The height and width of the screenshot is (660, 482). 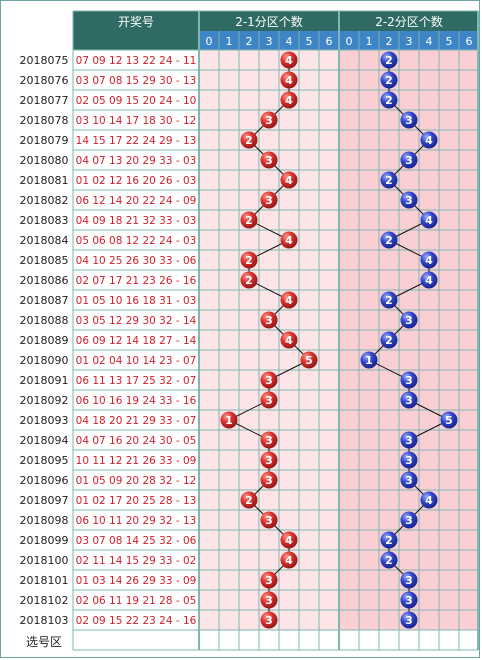 What do you see at coordinates (136, 321) in the screenshot?
I see `draw-numbers: 03 05 12 29 30 32 - 14` at bounding box center [136, 321].